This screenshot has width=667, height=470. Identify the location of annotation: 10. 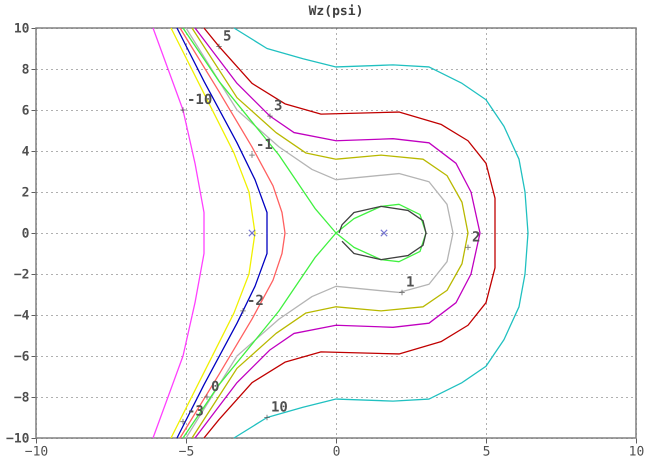
(279, 408).